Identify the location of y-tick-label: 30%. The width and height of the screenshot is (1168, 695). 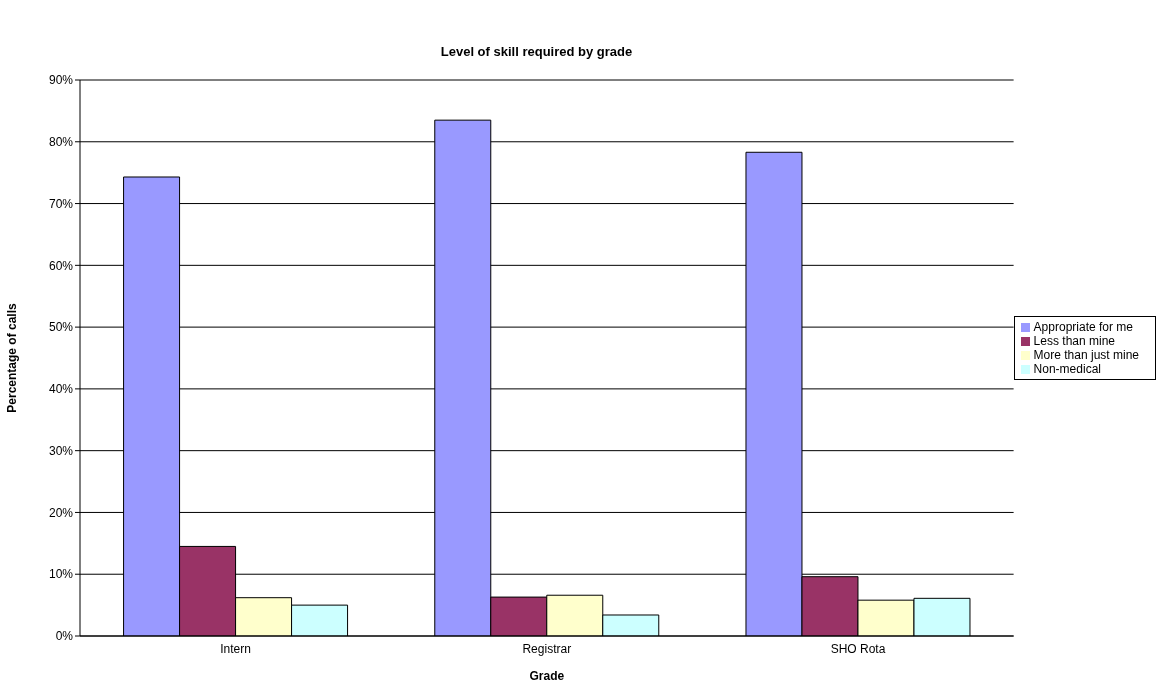
(61, 450).